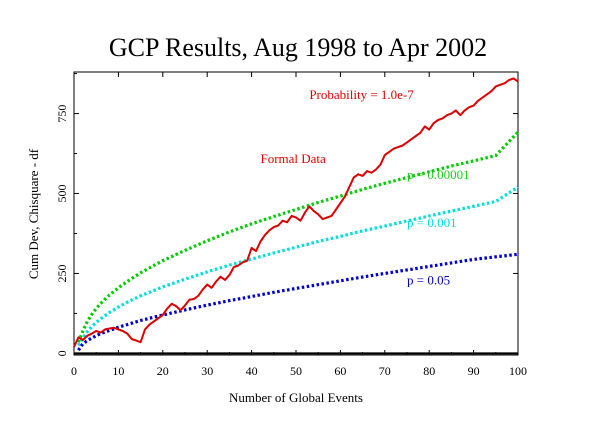  Describe the element at coordinates (296, 397) in the screenshot. I see `x-axis-label: Number of Global Events` at that location.